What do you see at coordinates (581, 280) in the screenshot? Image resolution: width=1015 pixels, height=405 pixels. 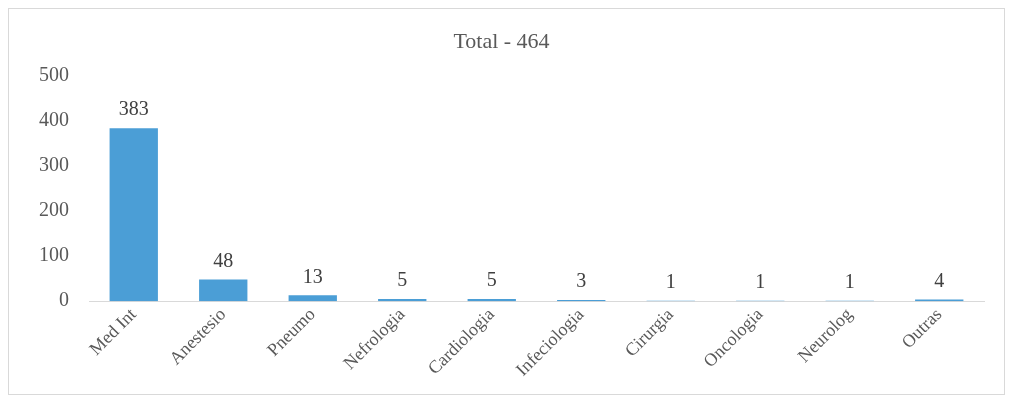 I see `data-label: 3` at bounding box center [581, 280].